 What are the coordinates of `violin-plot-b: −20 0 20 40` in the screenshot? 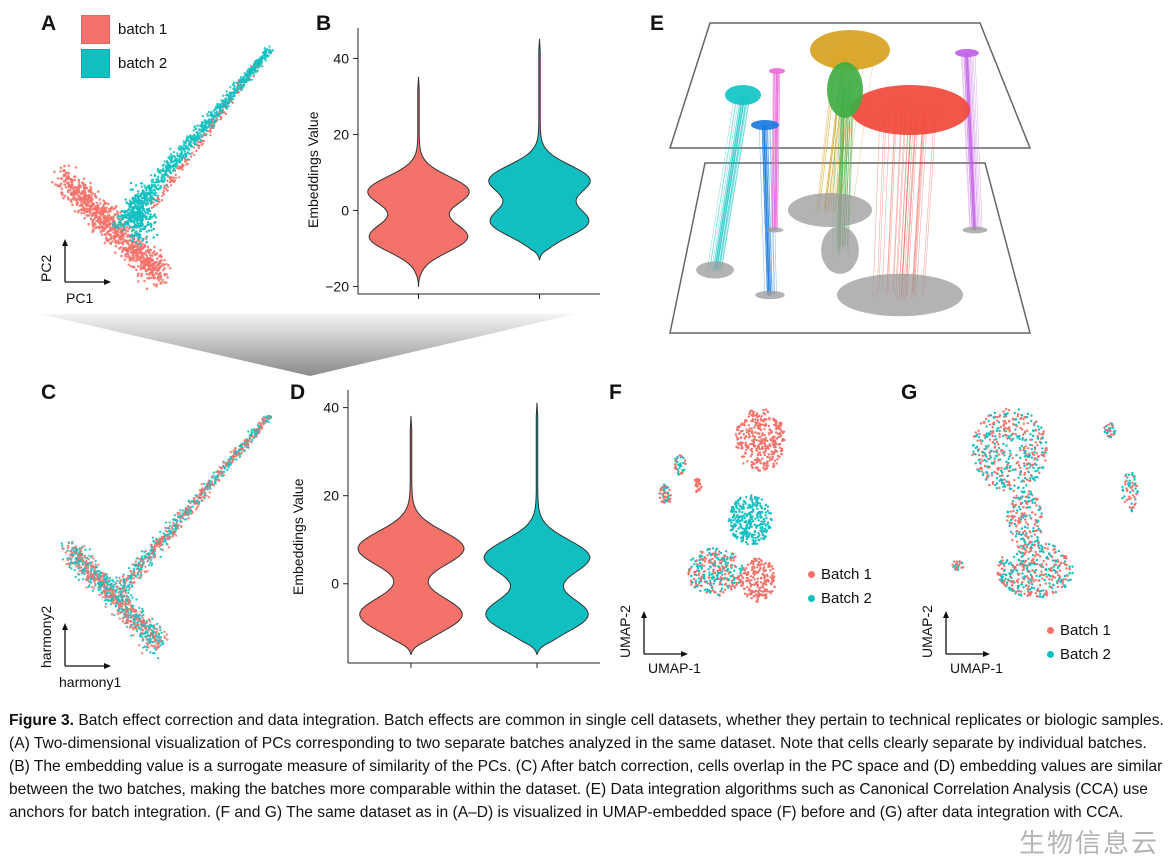 It's located at (462, 163).